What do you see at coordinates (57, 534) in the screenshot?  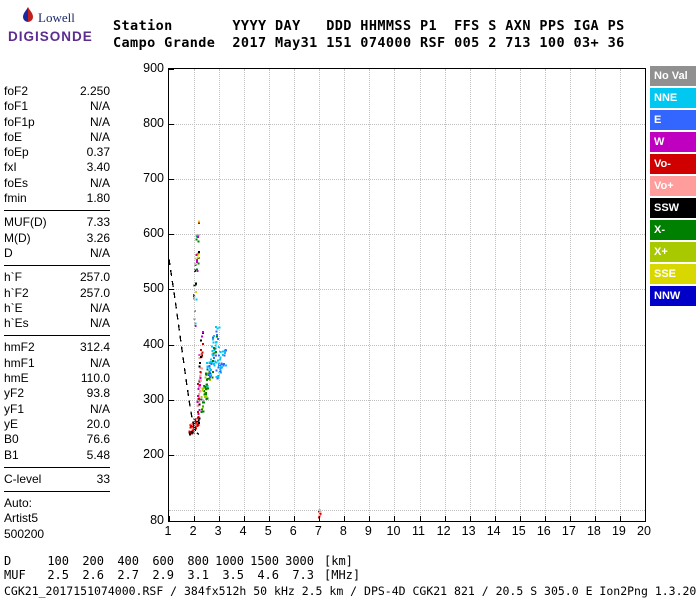 I see `param-row: 500200` at bounding box center [57, 534].